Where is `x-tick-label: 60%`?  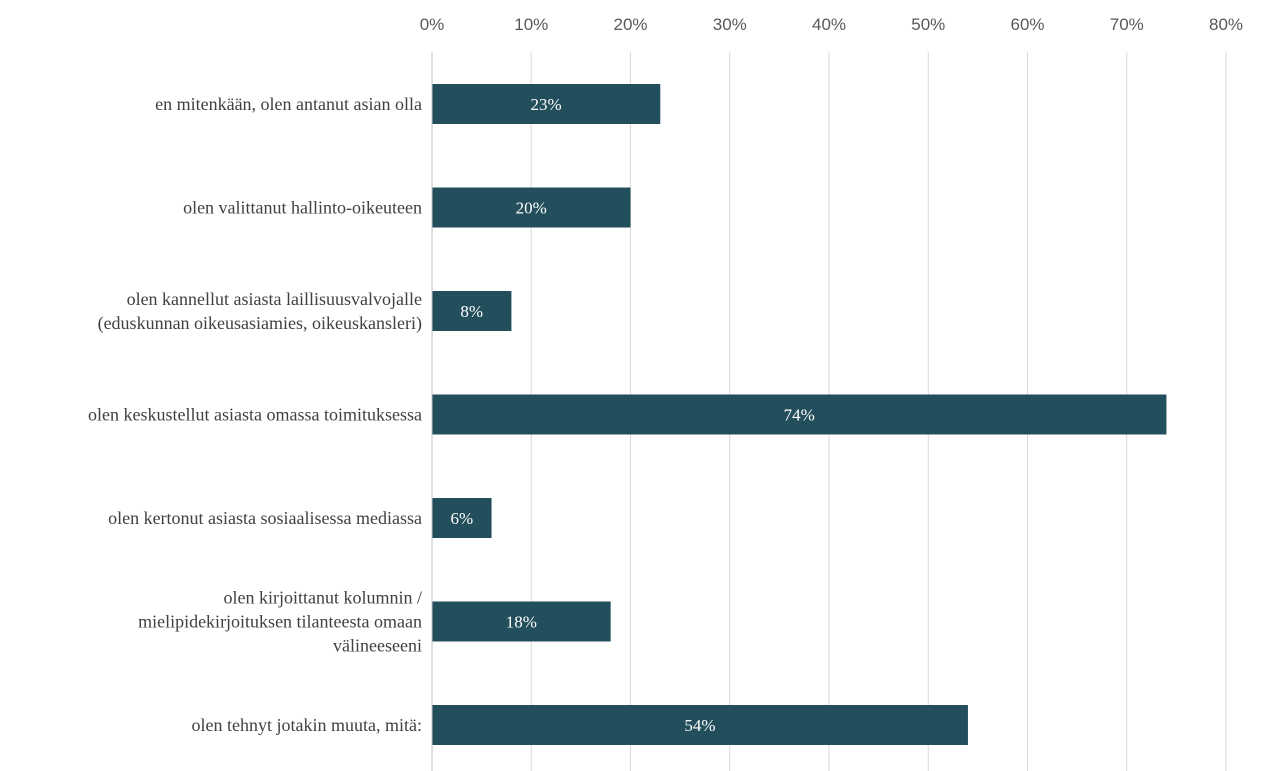 x-tick-label: 60% is located at coordinates (1027, 24).